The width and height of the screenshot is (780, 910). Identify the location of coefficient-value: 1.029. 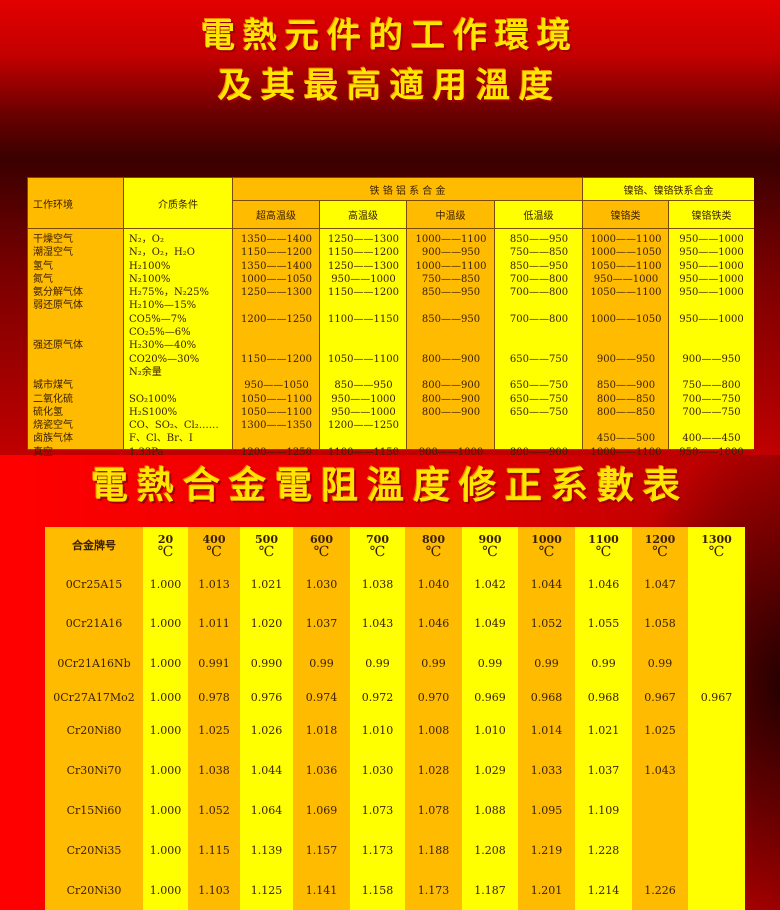
(490, 770).